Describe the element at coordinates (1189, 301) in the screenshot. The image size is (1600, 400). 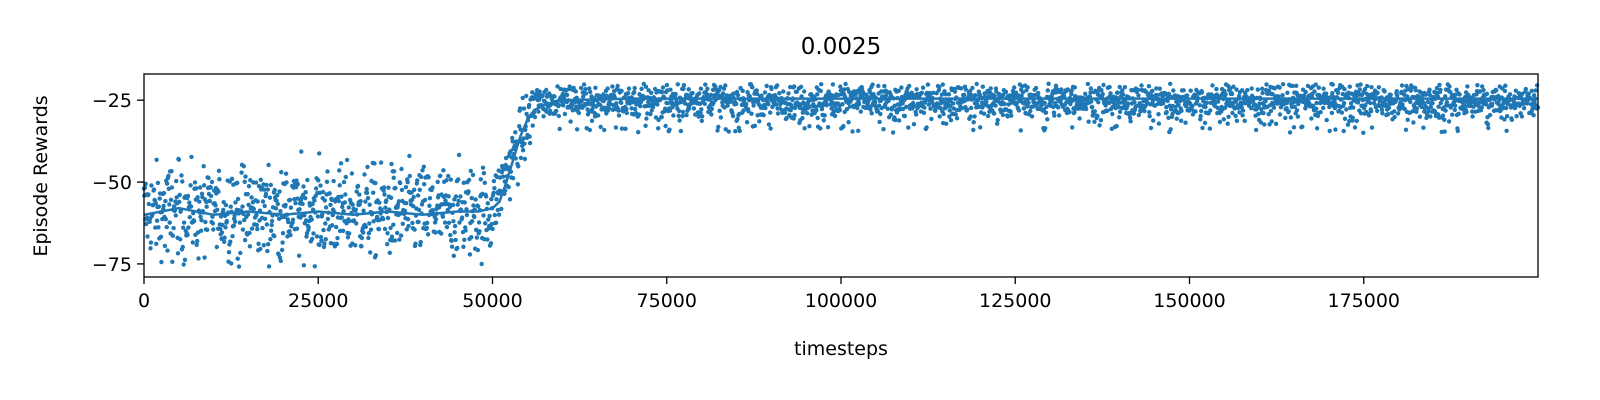
I see `x-tick-label: 150000` at that location.